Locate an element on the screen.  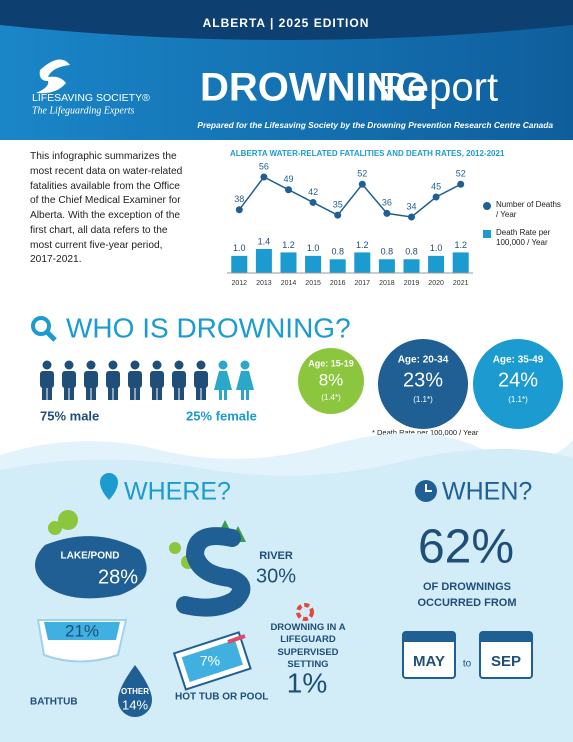
age-label: Age: 20-34 is located at coordinates (423, 360).